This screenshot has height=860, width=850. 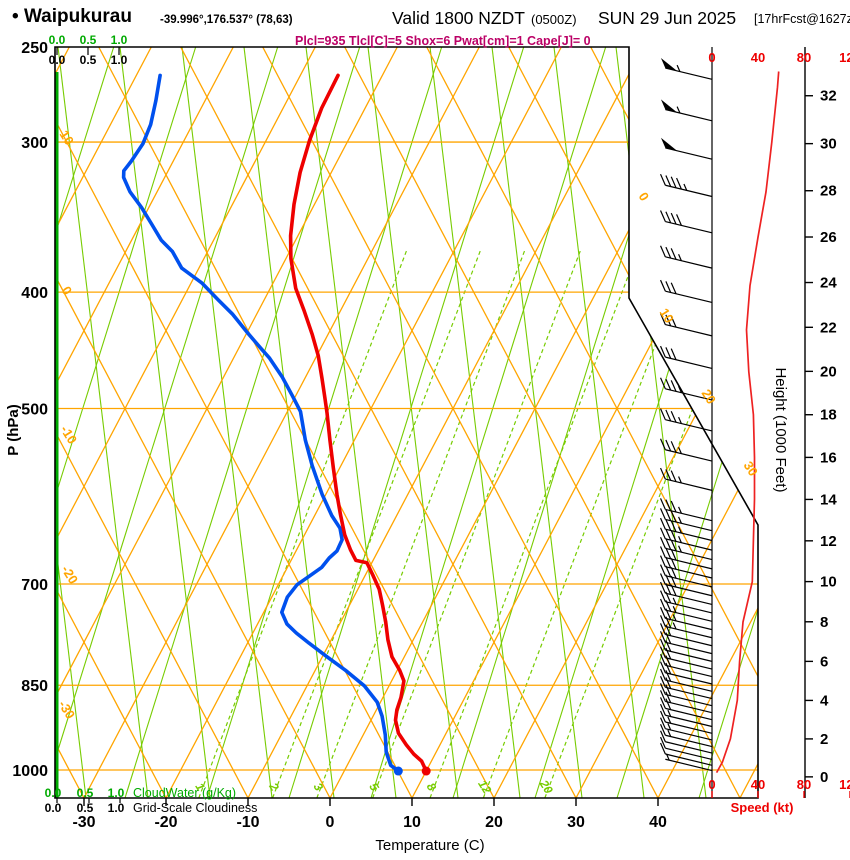 What do you see at coordinates (412, 822) in the screenshot?
I see `temperature-tick-label: 10` at bounding box center [412, 822].